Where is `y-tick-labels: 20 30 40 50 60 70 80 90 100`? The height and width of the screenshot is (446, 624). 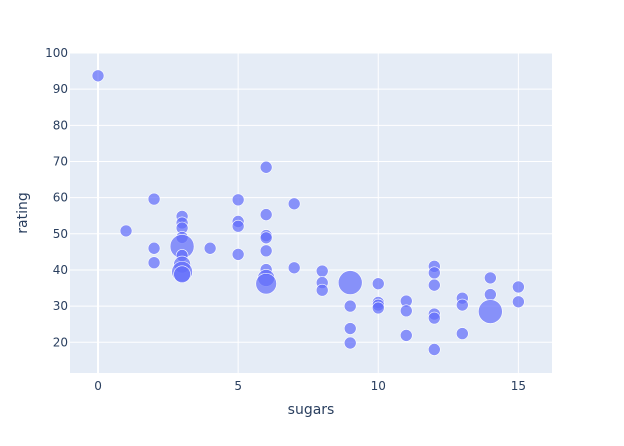
y-tick-labels: 20 30 40 50 60 70 80 90 100 is located at coordinates (56, 197).